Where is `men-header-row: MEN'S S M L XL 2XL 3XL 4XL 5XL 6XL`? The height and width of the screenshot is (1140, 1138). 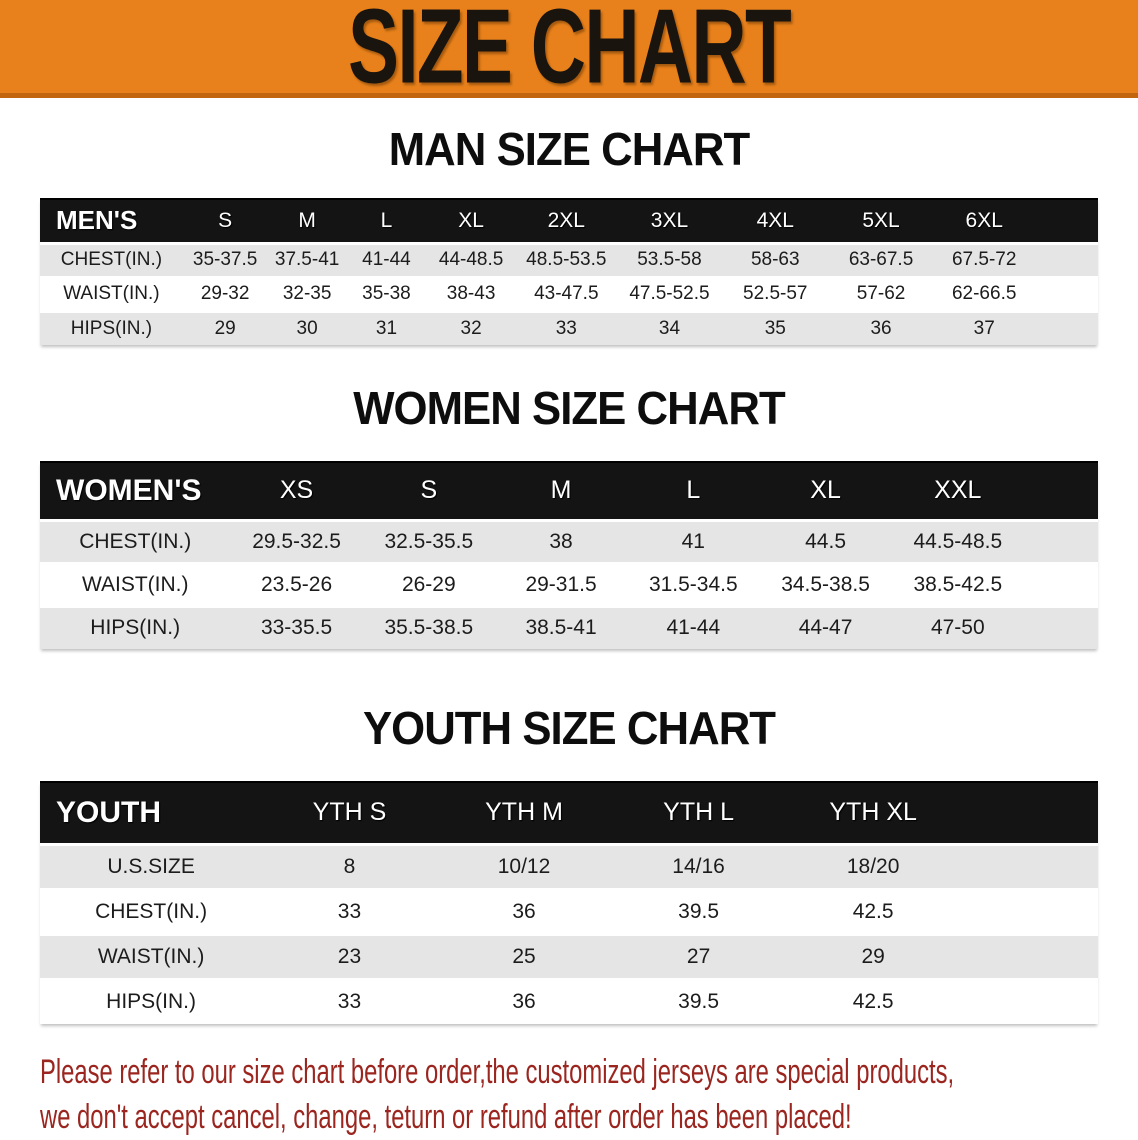 men-header-row: MEN'S S M L XL 2XL 3XL 4XL 5XL 6XL is located at coordinates (569, 221).